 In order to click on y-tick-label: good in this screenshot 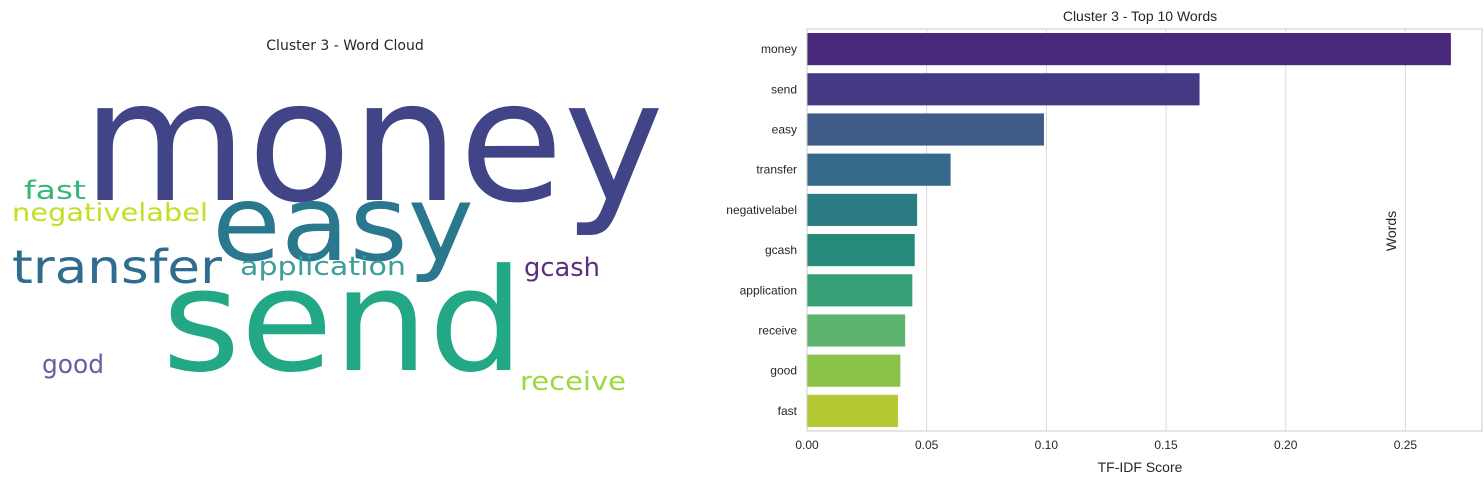, I will do `click(783, 371)`.